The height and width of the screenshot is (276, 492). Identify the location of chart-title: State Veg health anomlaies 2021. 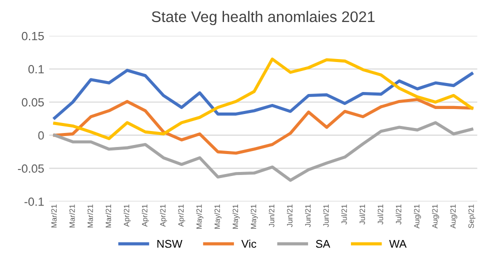
(263, 18).